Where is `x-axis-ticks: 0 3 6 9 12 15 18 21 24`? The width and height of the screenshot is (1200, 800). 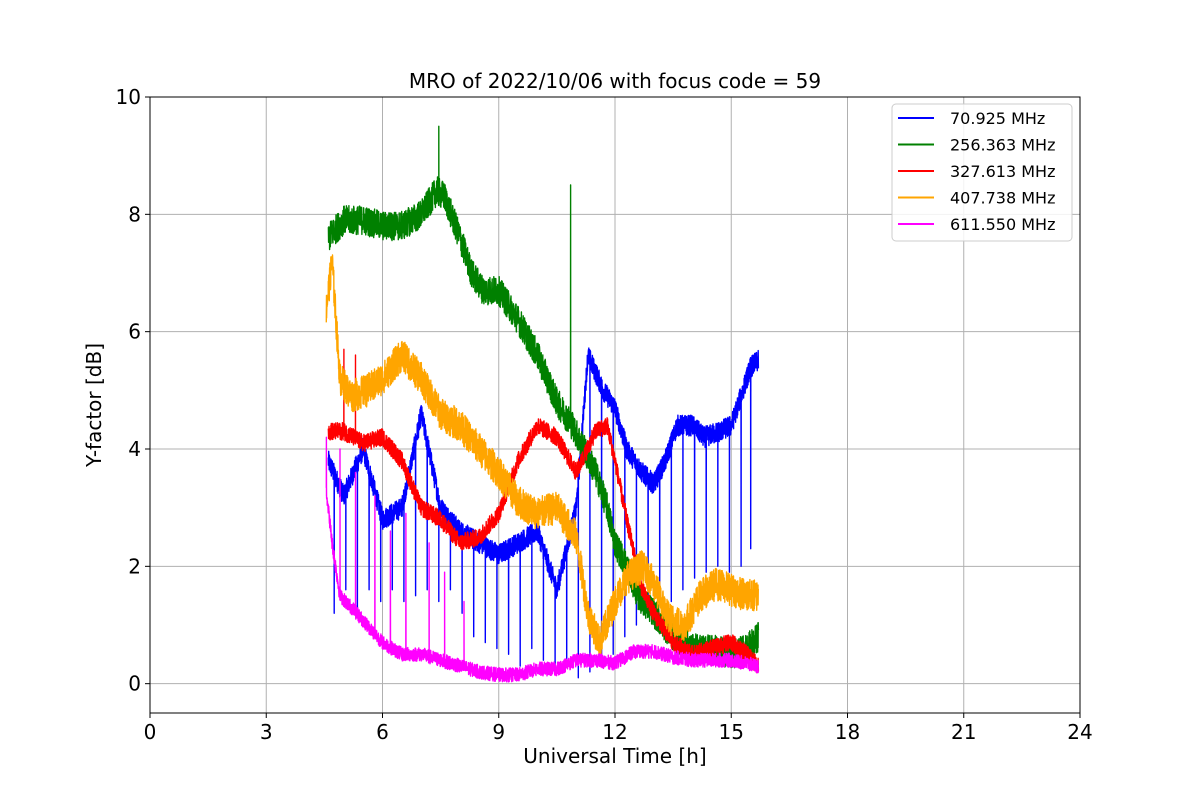
x-axis-ticks: 0 3 6 9 12 15 18 21 24 is located at coordinates (618, 728).